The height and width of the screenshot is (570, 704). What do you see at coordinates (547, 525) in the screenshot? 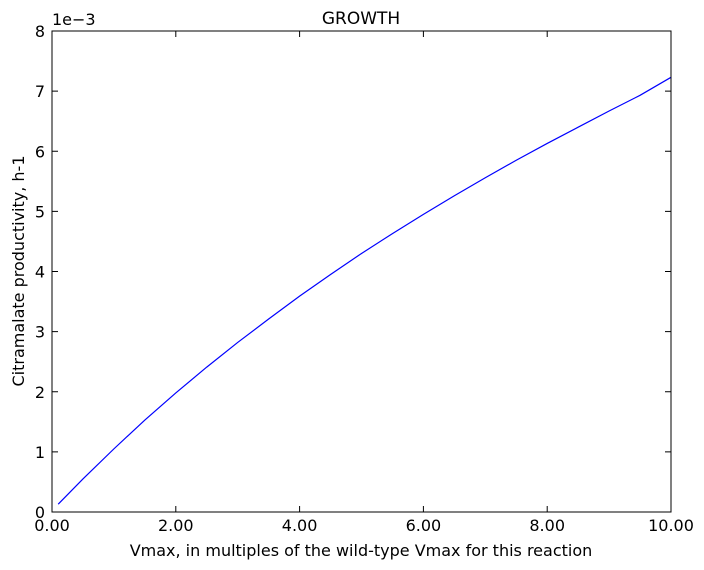
I see `x-tick-label: 8.00` at bounding box center [547, 525].